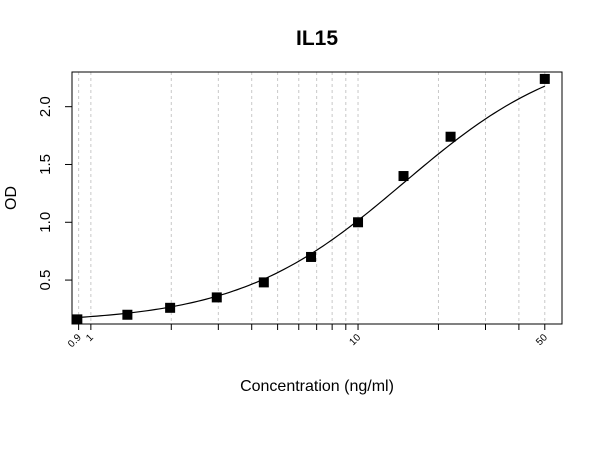 Image resolution: width=600 pixels, height=450 pixels. What do you see at coordinates (542, 340) in the screenshot?
I see `x-tick-label: 50` at bounding box center [542, 340].